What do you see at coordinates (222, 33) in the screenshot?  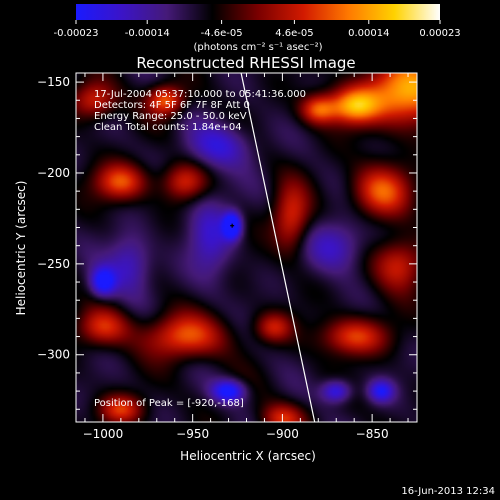 I see `colorbar-tick-label: -4.6e-05` at bounding box center [222, 33].